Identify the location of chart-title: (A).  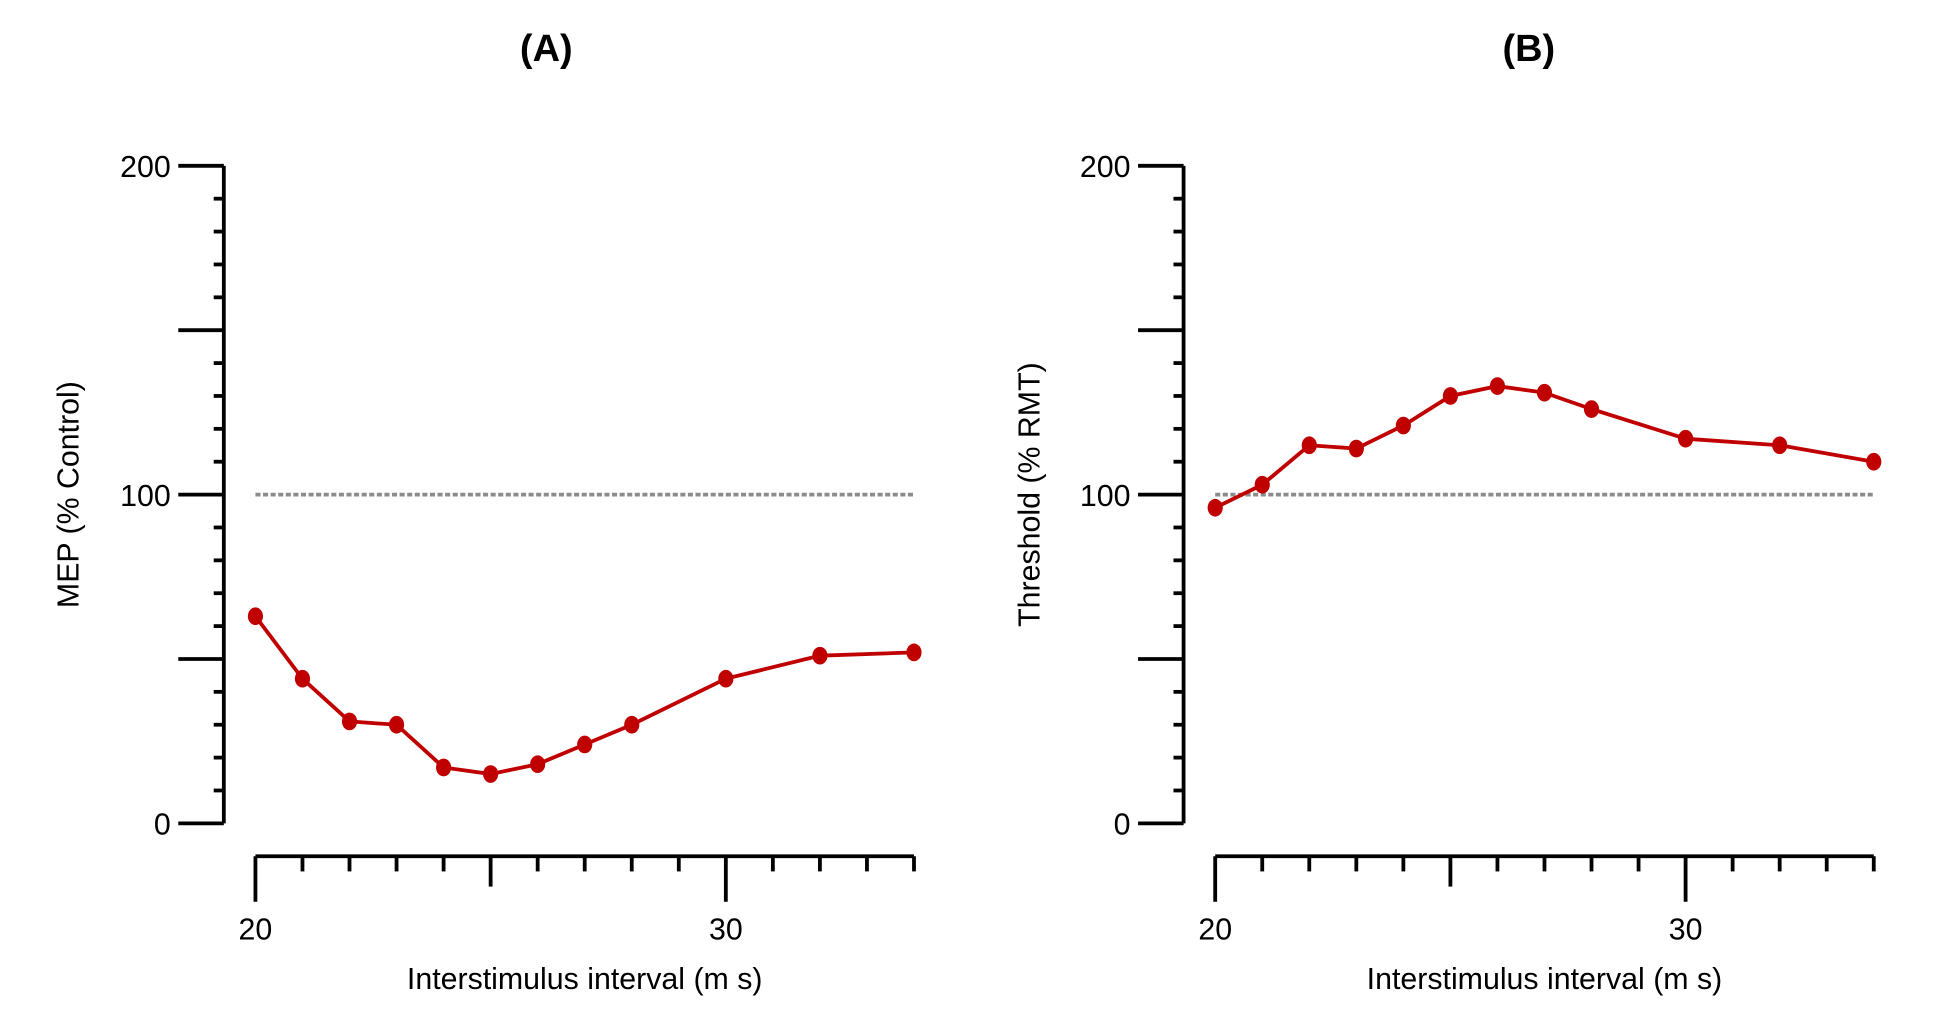
(546, 49).